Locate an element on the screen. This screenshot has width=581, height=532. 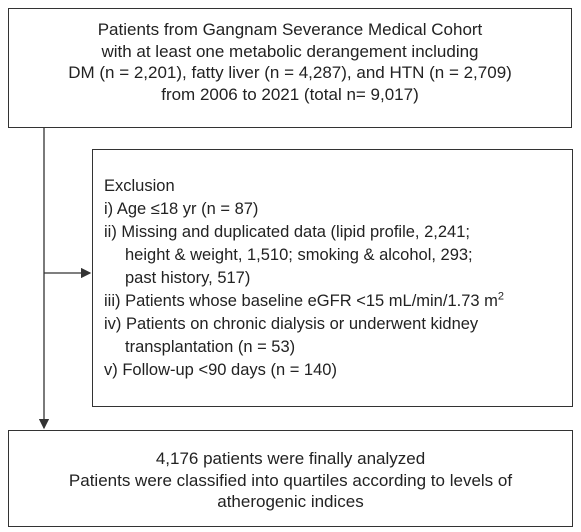
exclusion-line: past history, 517) is located at coordinates (188, 278).